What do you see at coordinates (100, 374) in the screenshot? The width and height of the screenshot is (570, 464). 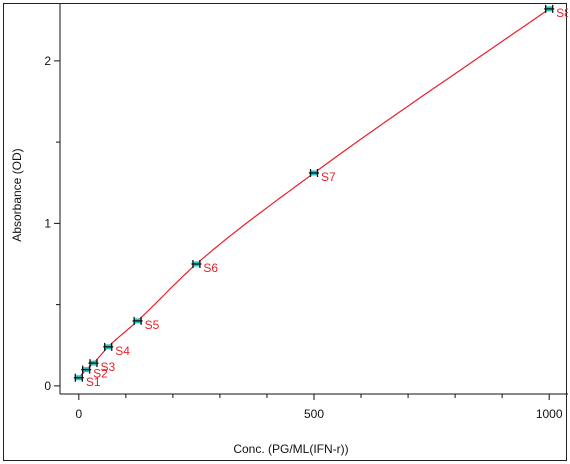 I see `point-label: S2` at bounding box center [100, 374].